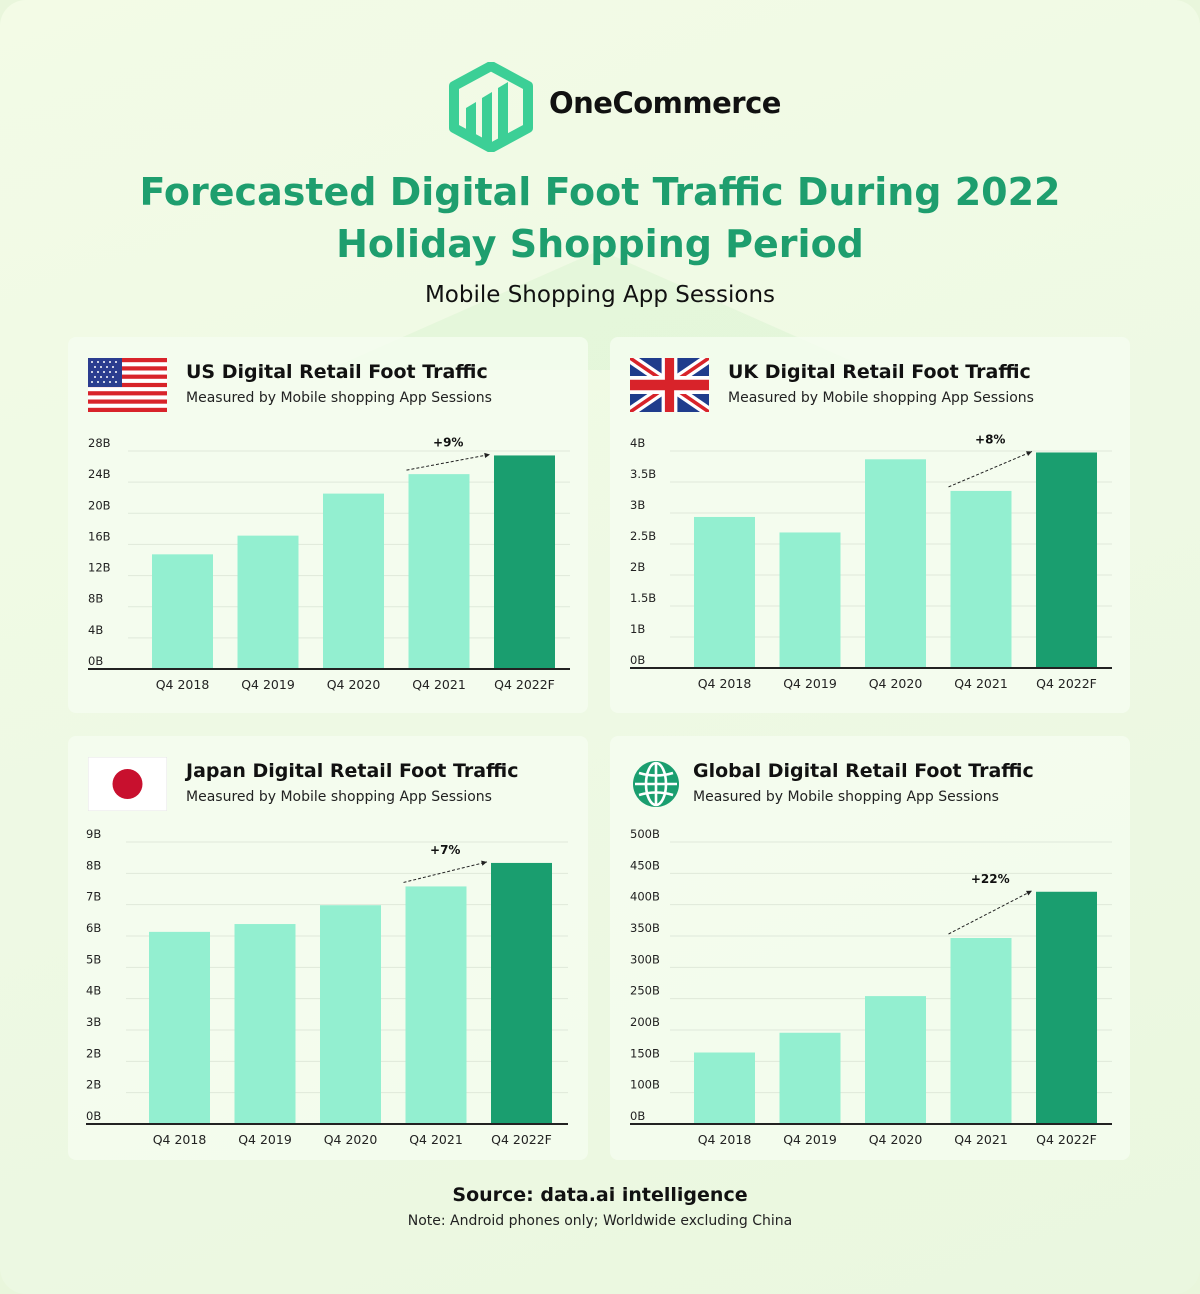 Image resolution: width=1200 pixels, height=1294 pixels. I want to click on y-tick-label: 2.5B, so click(643, 536).